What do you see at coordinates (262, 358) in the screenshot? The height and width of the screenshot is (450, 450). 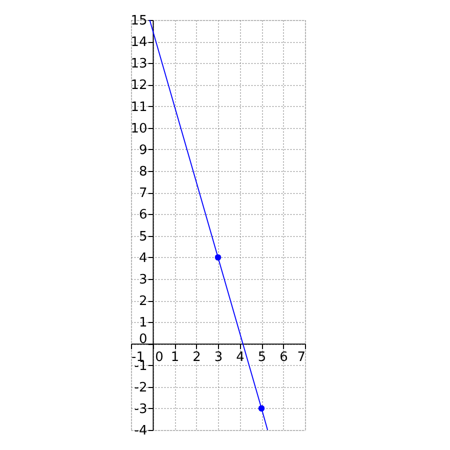 I see `x-tick-label: 5` at bounding box center [262, 358].